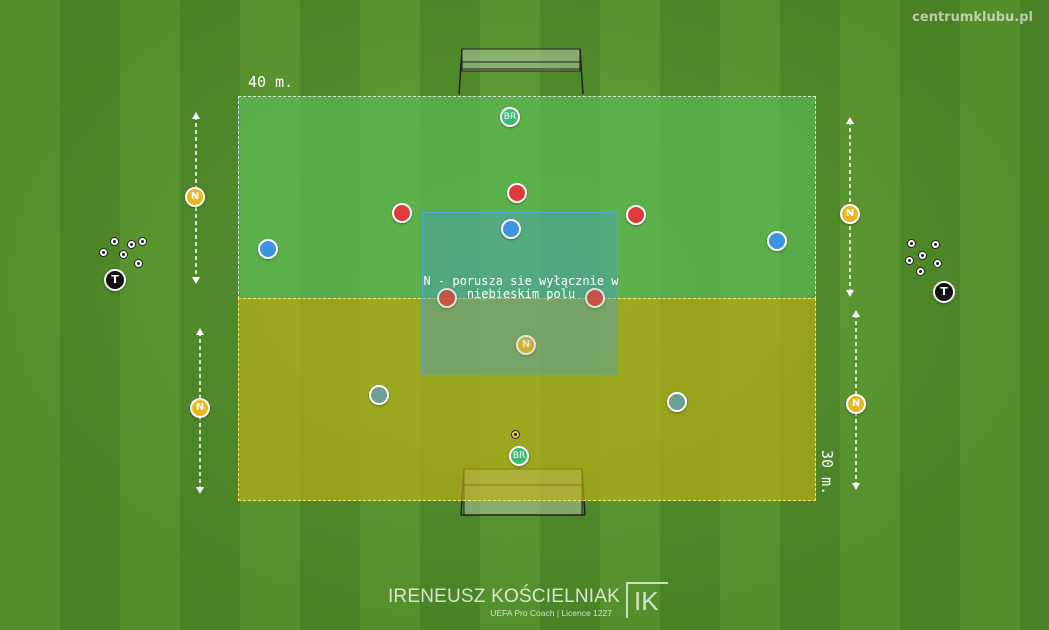  Describe the element at coordinates (827, 473) in the screenshot. I see `height-dimension-label: 30 m.` at that location.